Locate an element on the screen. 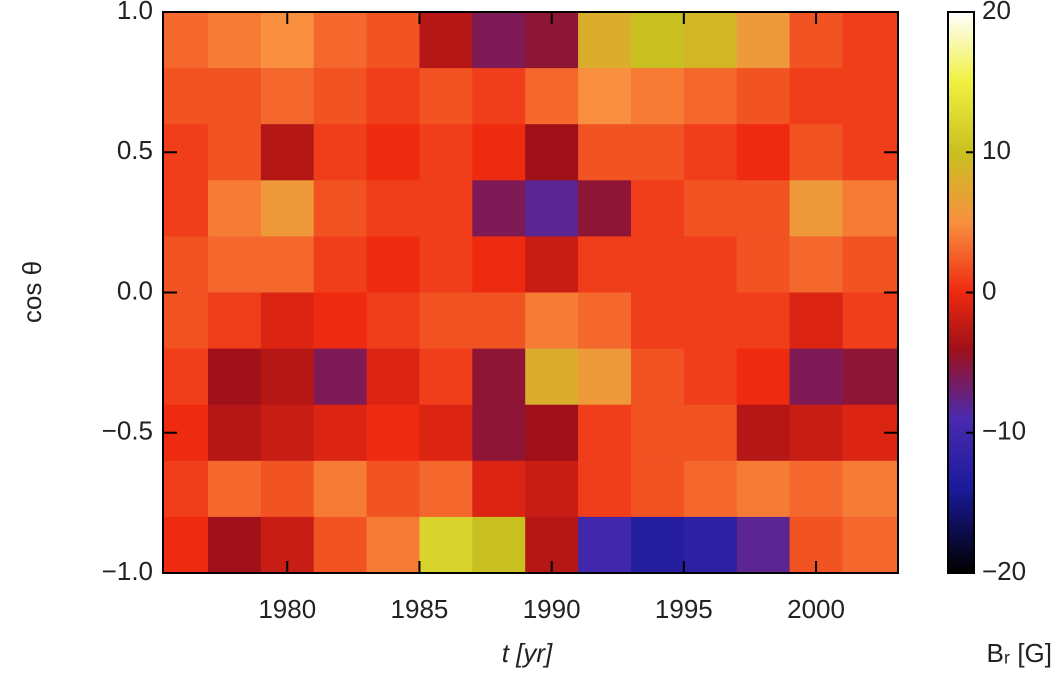 This screenshot has height=677, width=1058. y-tick-label: −0.5 is located at coordinates (127, 431).